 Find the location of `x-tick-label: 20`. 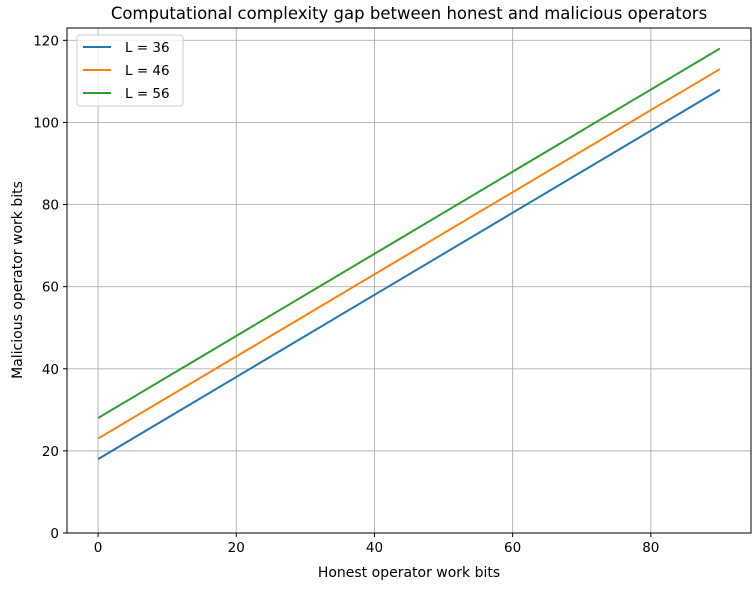

x-tick-label: 20 is located at coordinates (236, 548).